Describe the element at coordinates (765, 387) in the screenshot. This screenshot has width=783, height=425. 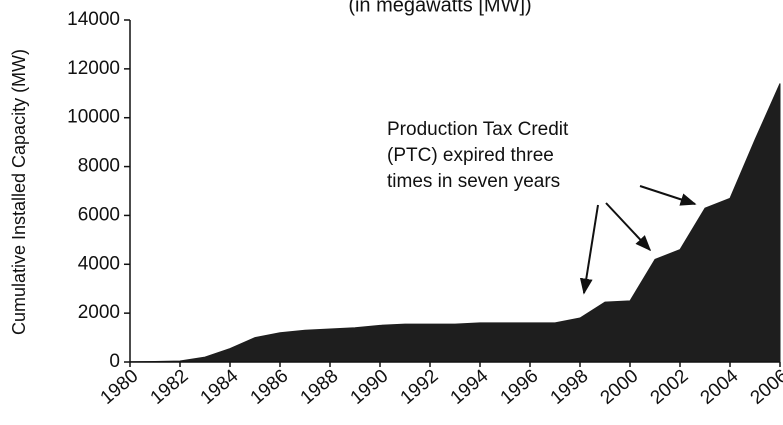
I see `x-tick-label: 2006` at that location.